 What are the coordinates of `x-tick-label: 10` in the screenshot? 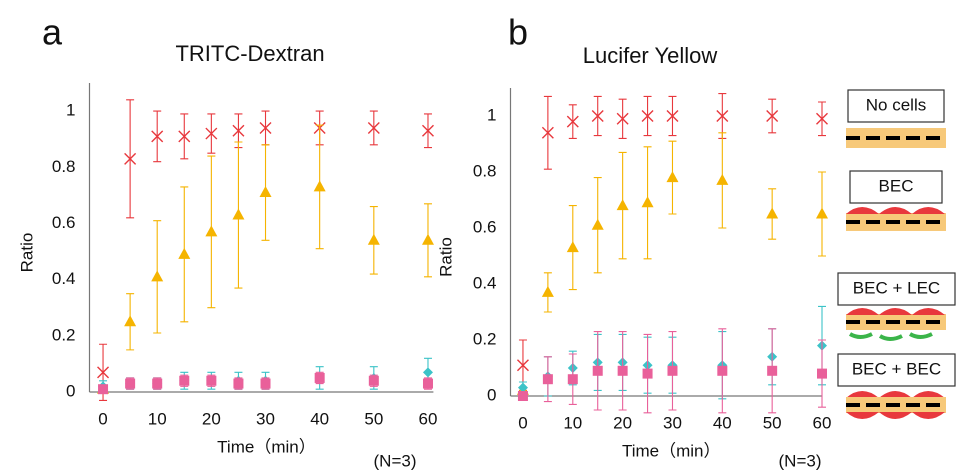 It's located at (572, 422).